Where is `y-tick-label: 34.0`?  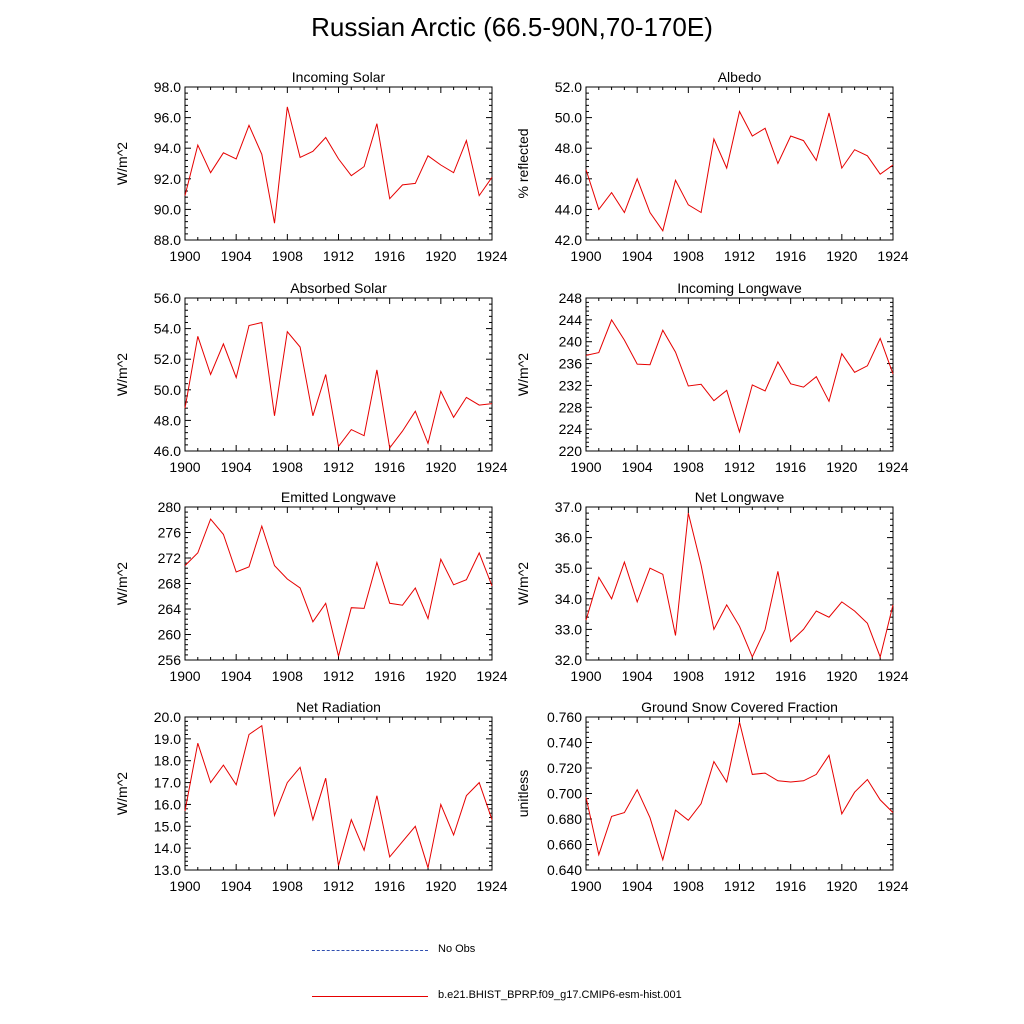
y-tick-label: 34.0 is located at coordinates (568, 599).